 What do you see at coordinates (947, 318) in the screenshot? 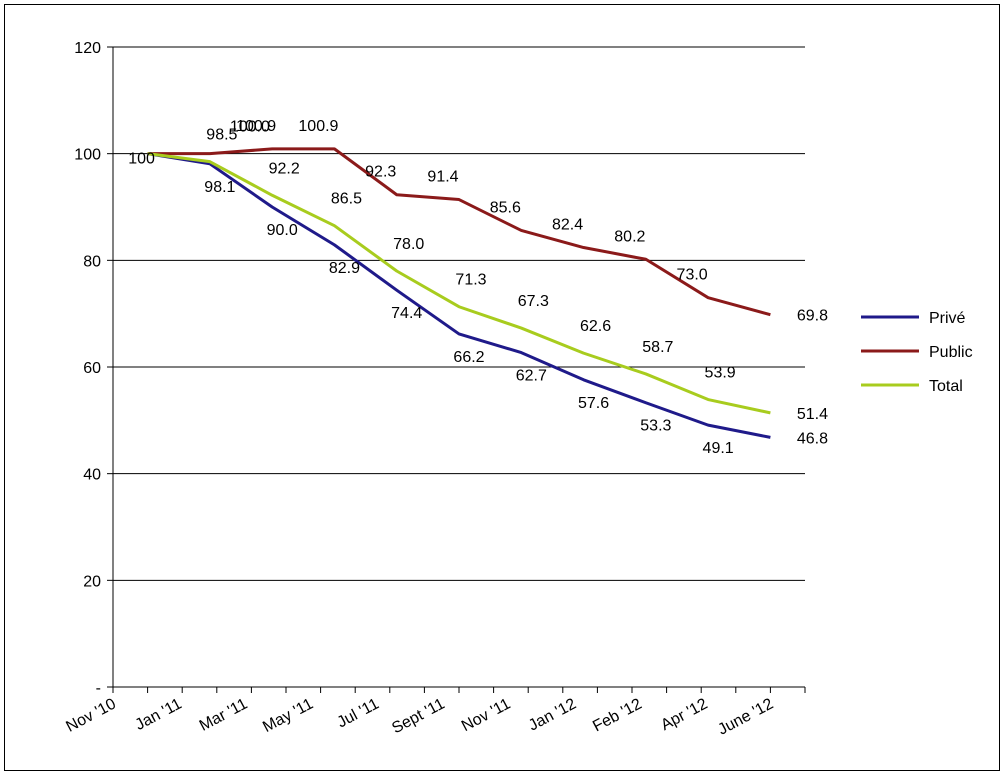
I see `legend-label-priv: Privé` at bounding box center [947, 318].